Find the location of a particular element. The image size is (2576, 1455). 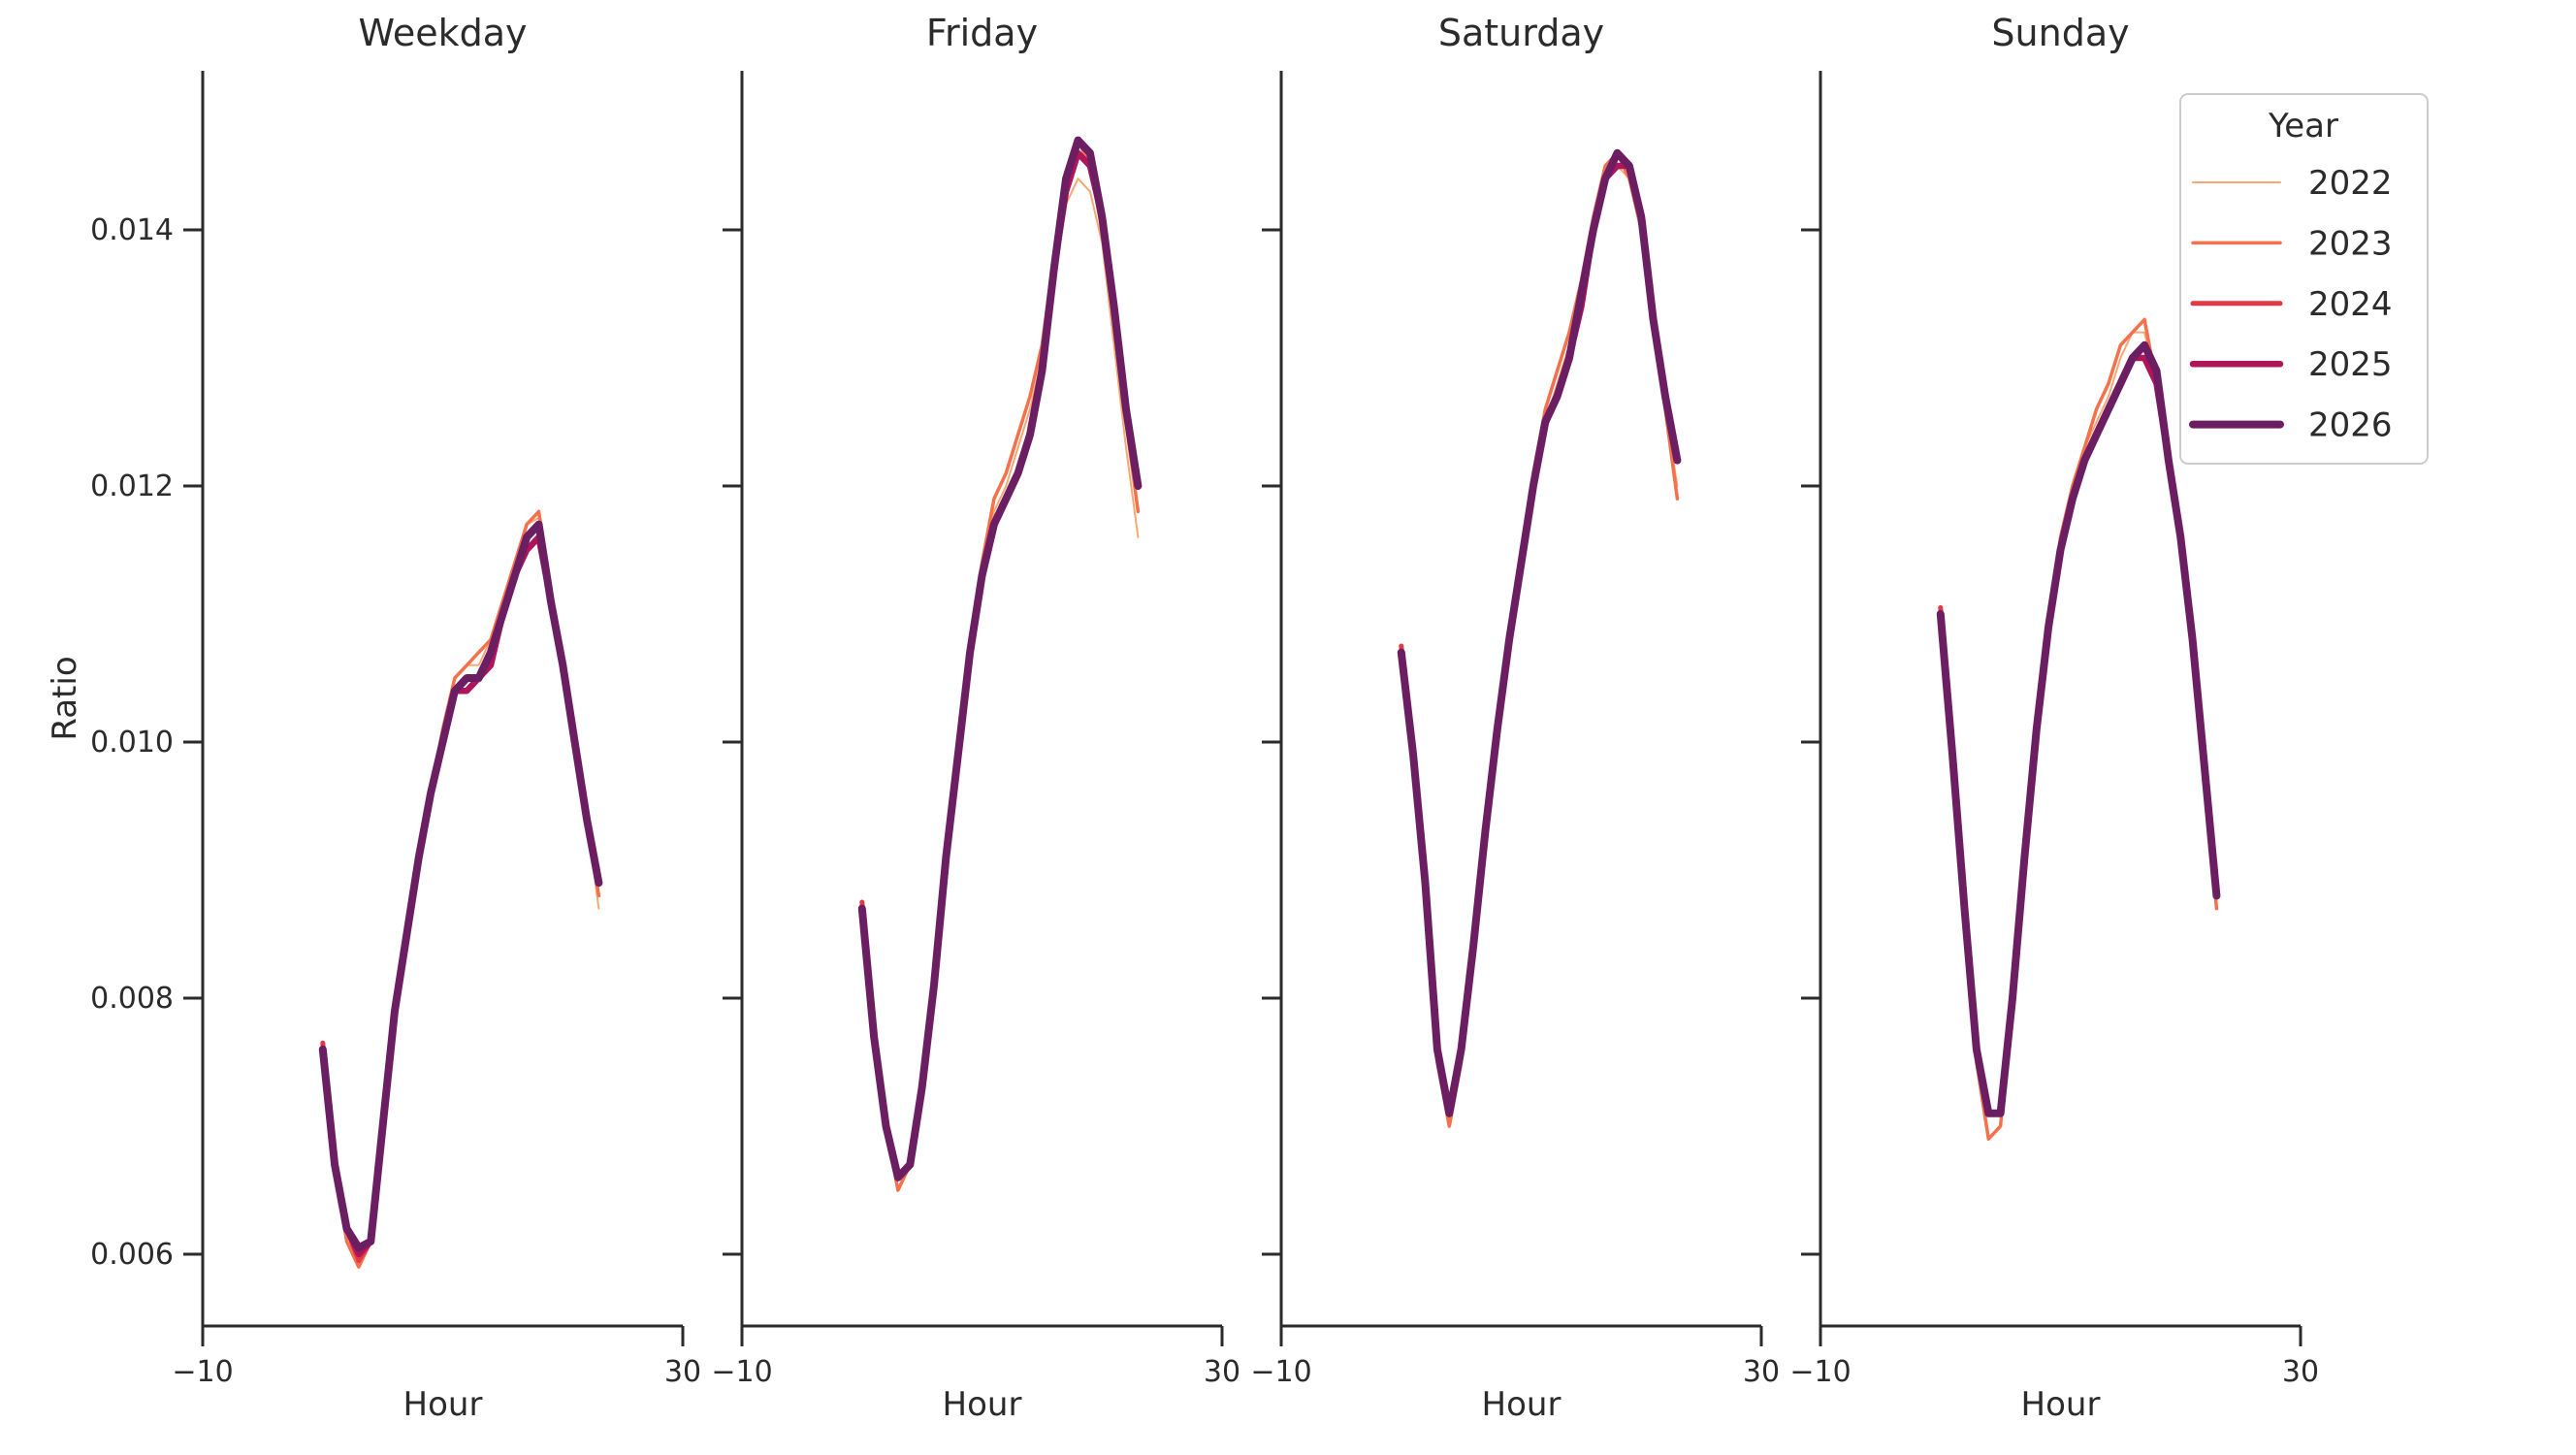

panel-title: Sunday is located at coordinates (2060, 33).